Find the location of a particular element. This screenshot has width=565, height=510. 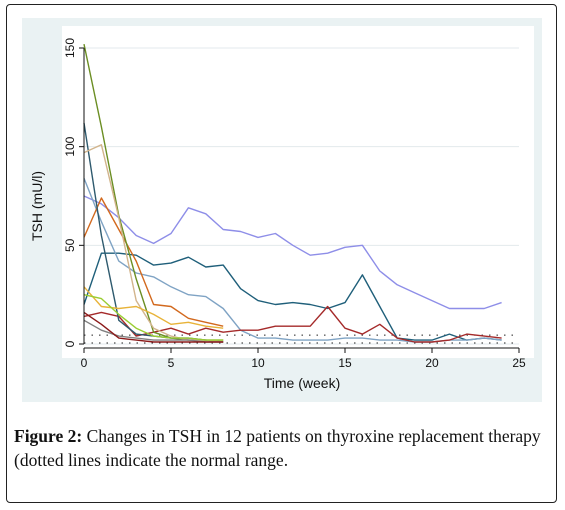

x-axis-label: Time (week) is located at coordinates (302, 383).